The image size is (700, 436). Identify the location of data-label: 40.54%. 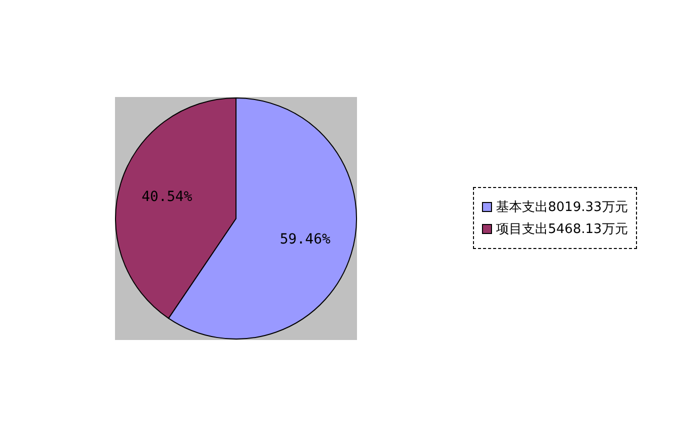
(167, 196).